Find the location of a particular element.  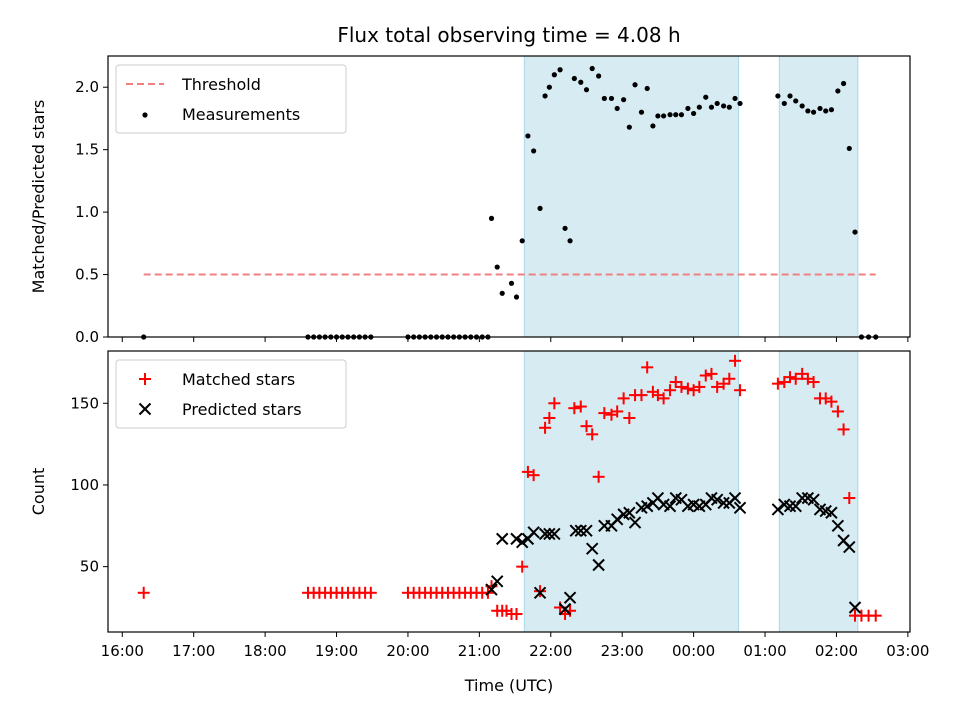

point-1-1-16-b is located at coordinates (592, 548).